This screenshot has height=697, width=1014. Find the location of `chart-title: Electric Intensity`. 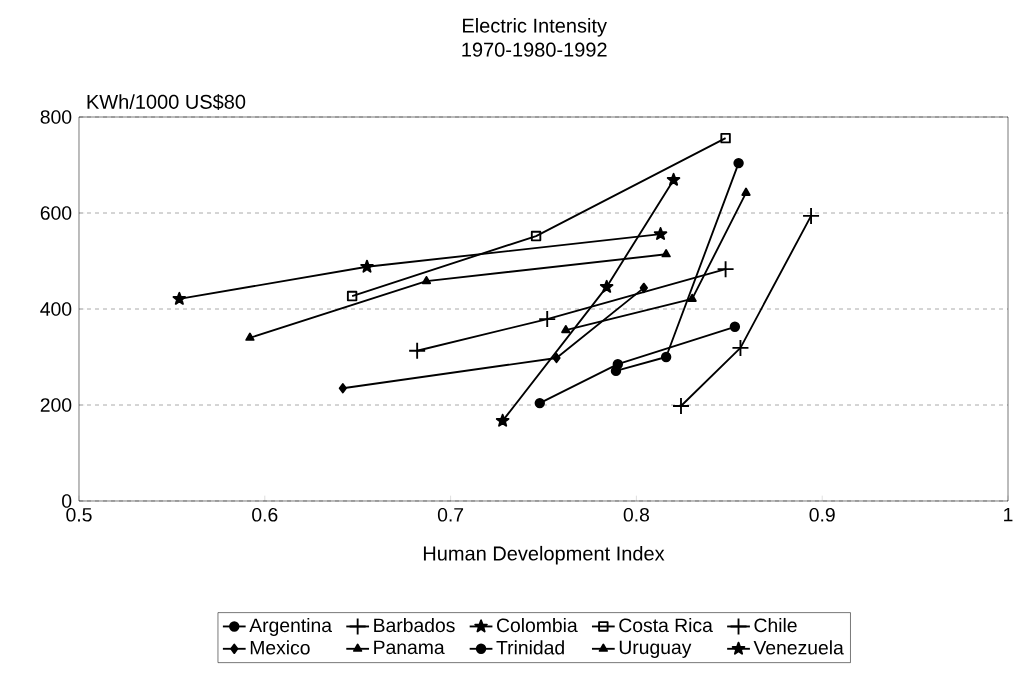

chart-title: Electric Intensity is located at coordinates (535, 27).